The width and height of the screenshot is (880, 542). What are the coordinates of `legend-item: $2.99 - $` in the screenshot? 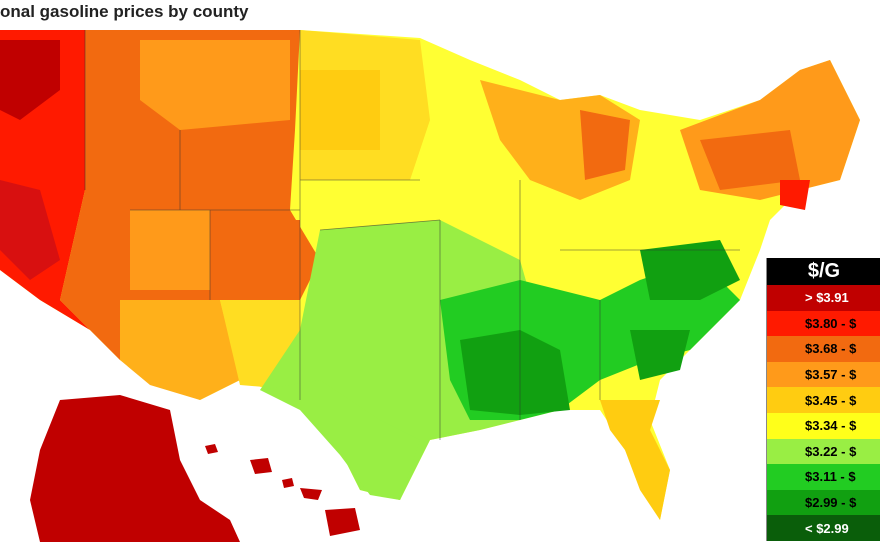 It's located at (823, 502).